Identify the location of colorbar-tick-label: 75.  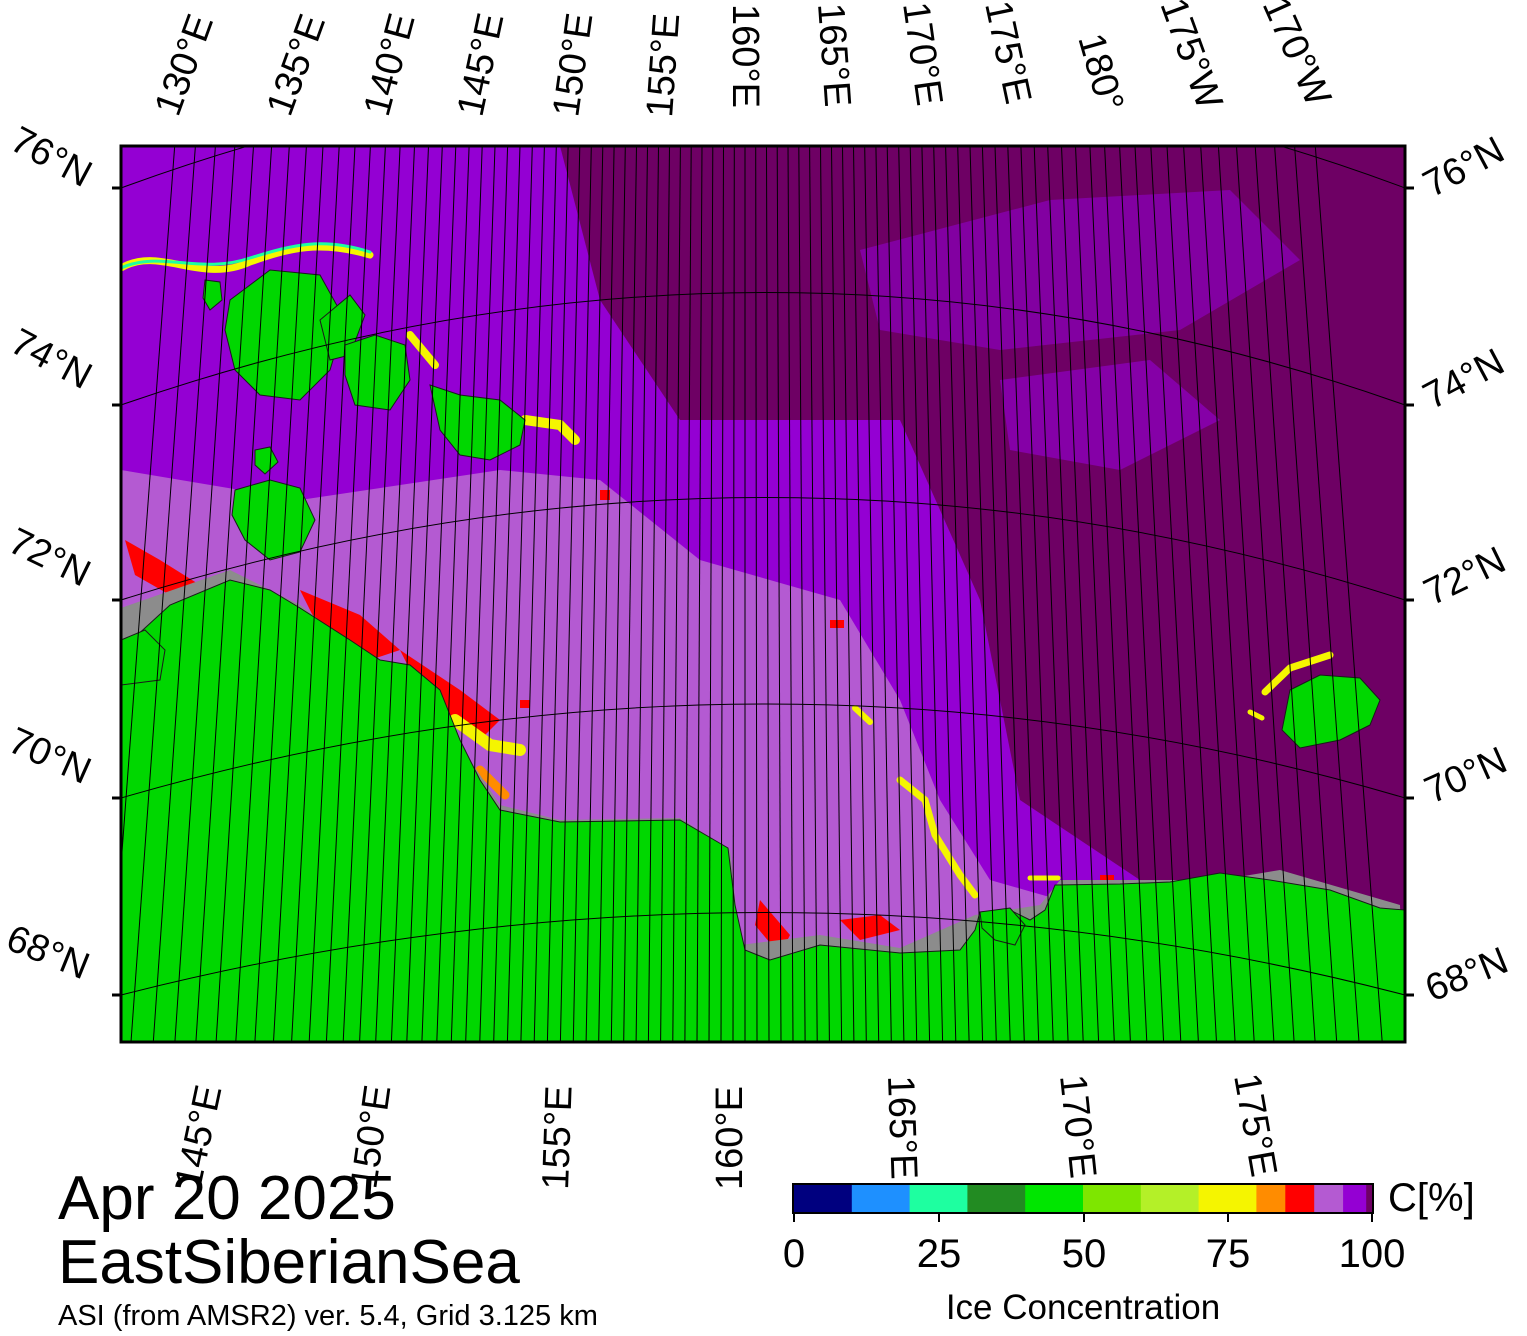
(1228, 1254).